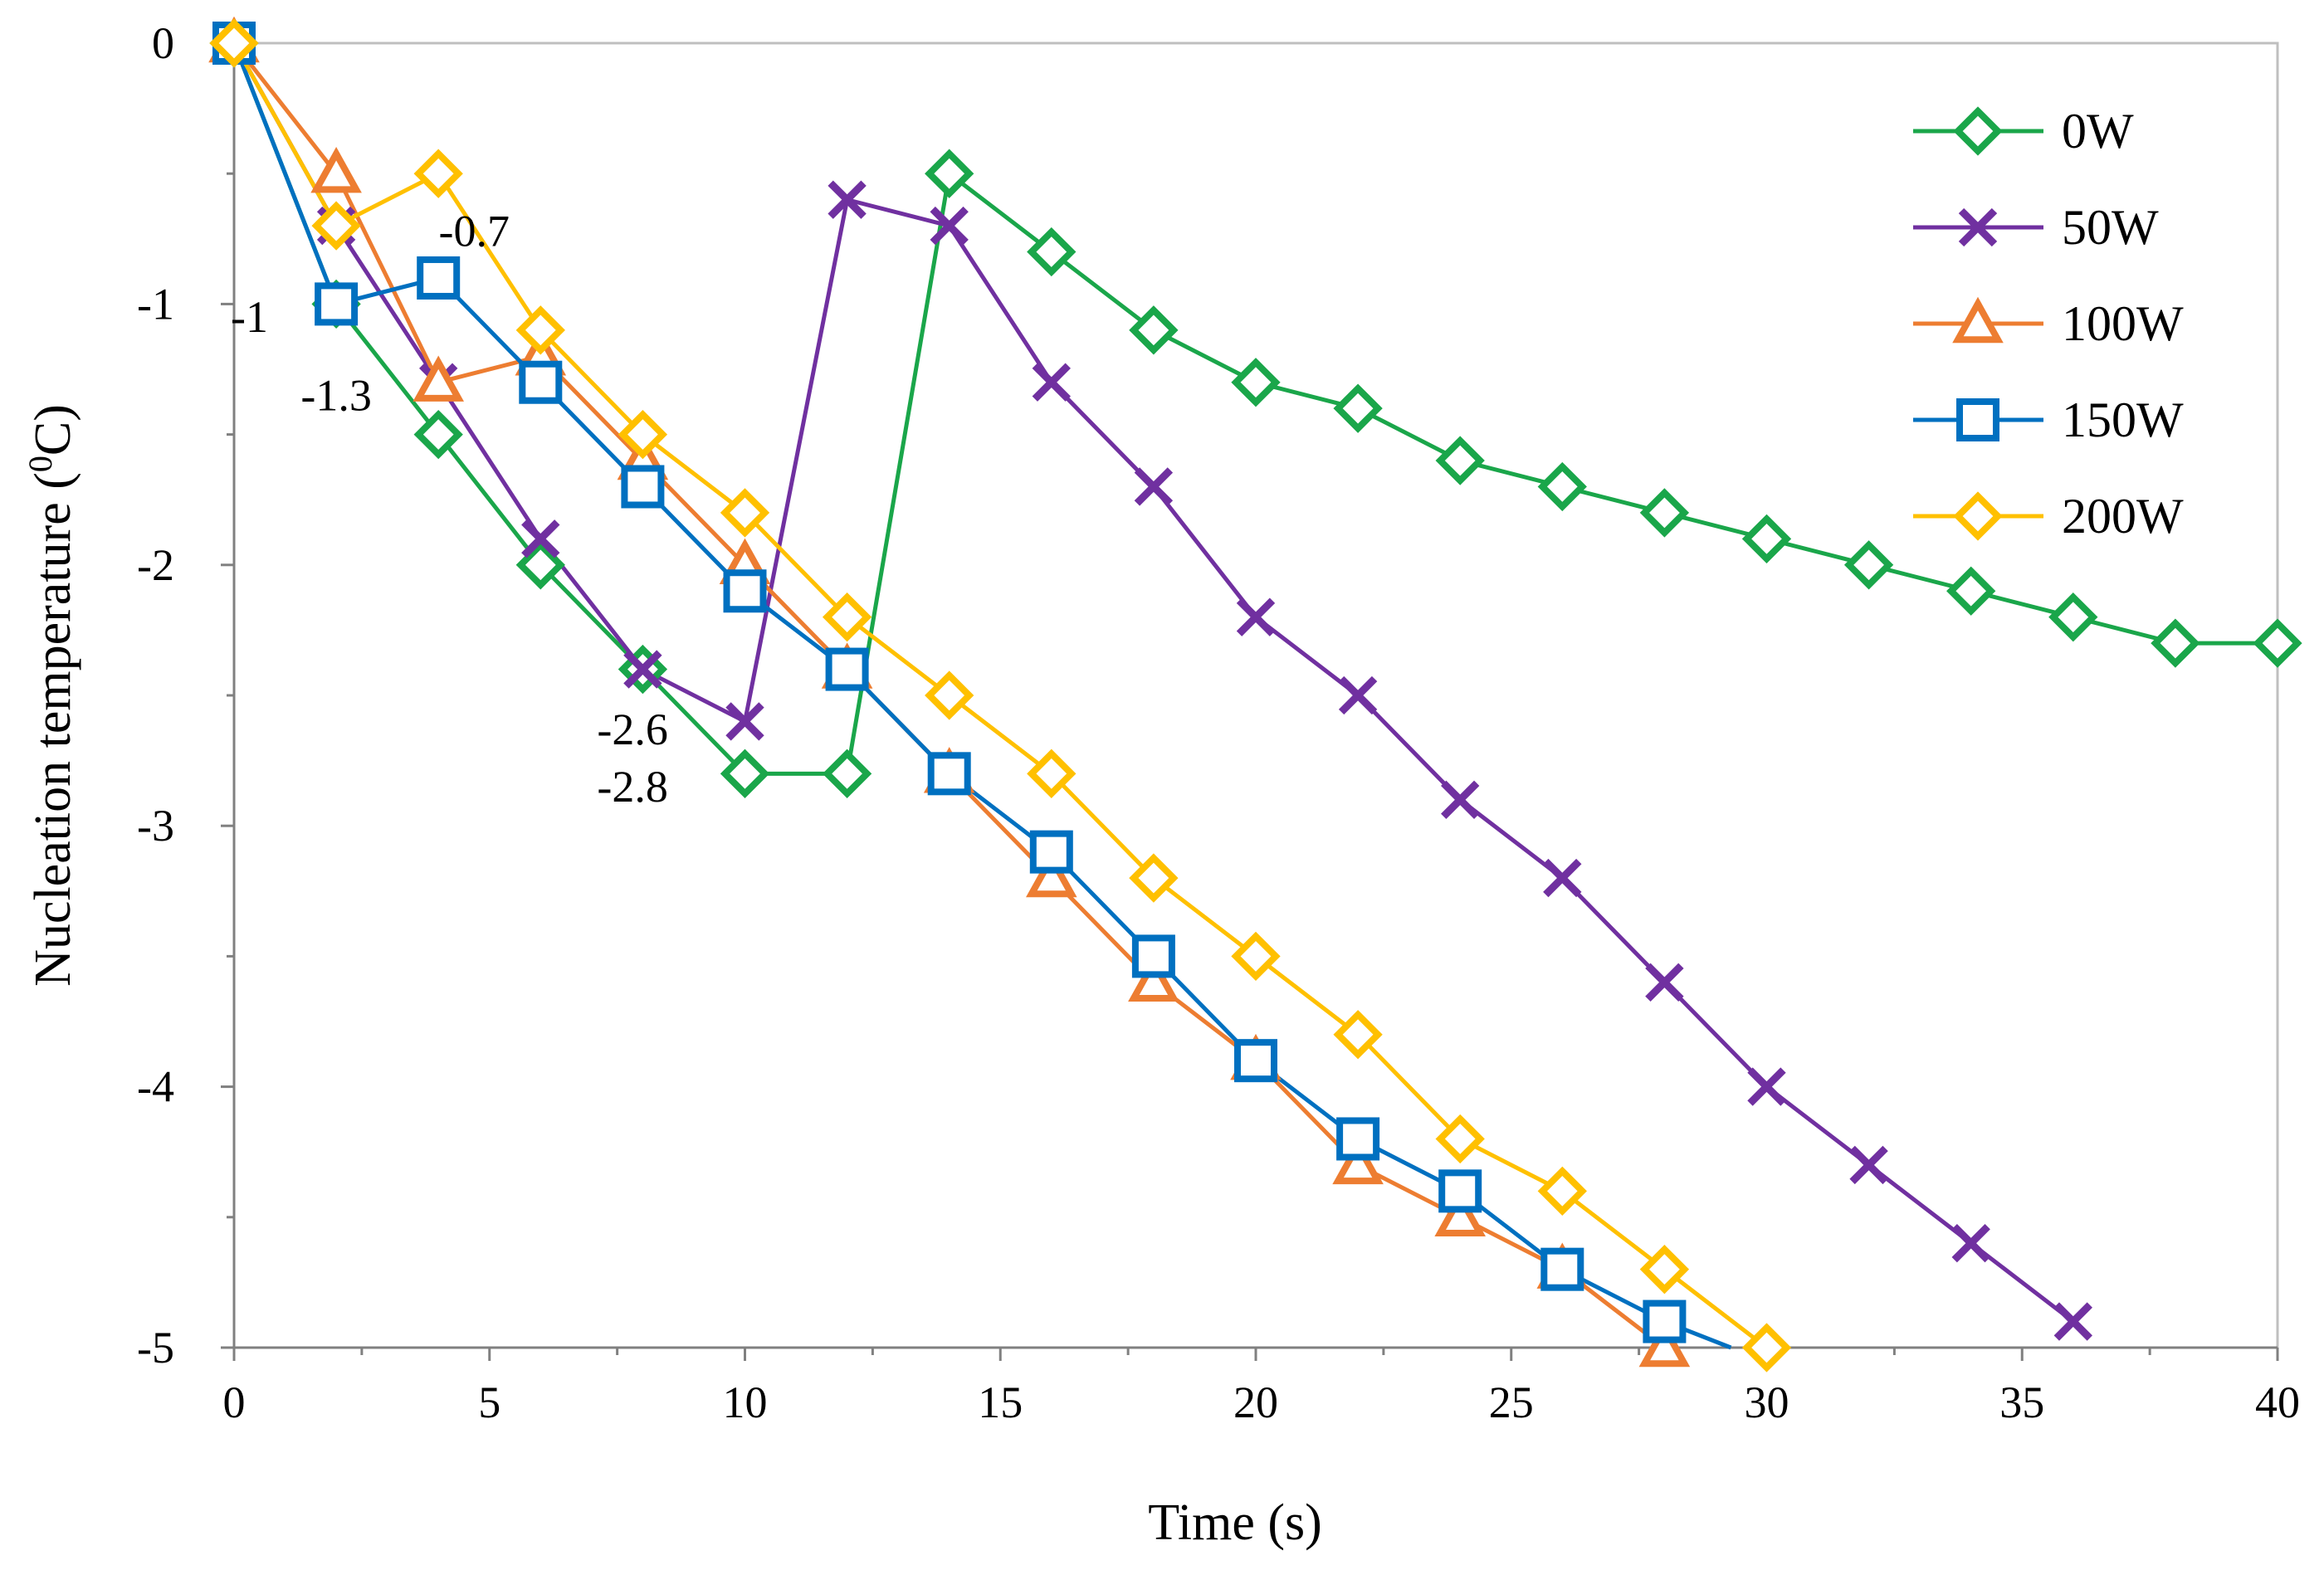  What do you see at coordinates (335, 395) in the screenshot?
I see `data-label: -1.3` at bounding box center [335, 395].